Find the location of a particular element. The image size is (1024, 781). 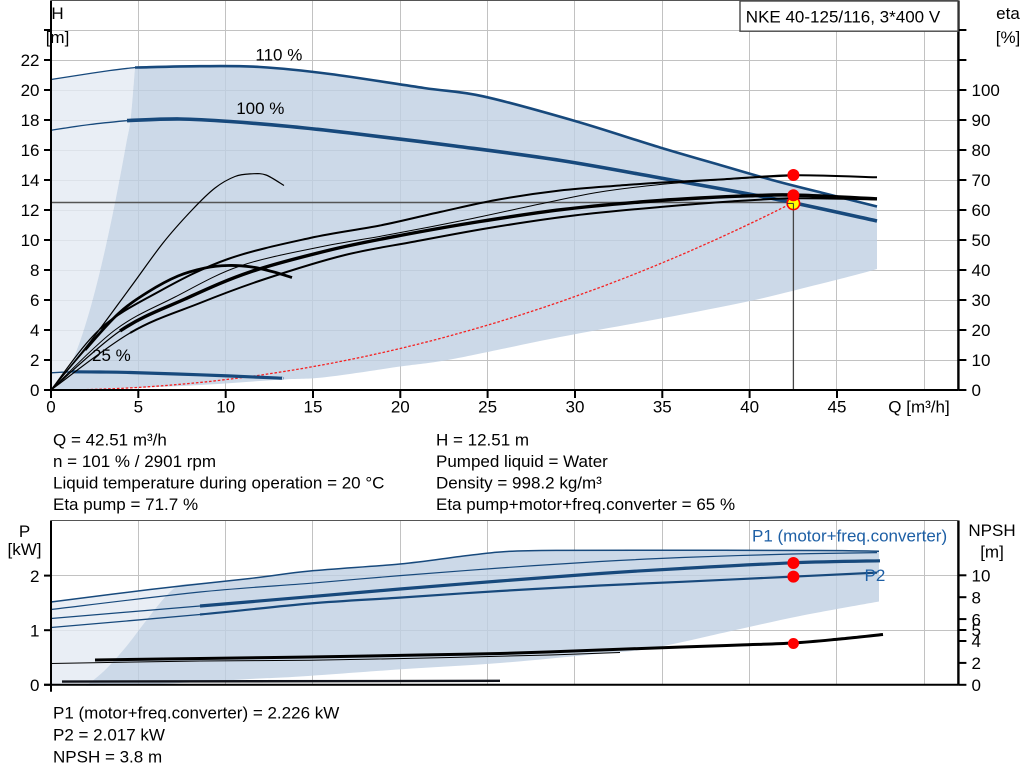

svg-text: 25 % is located at coordinates (111, 355).